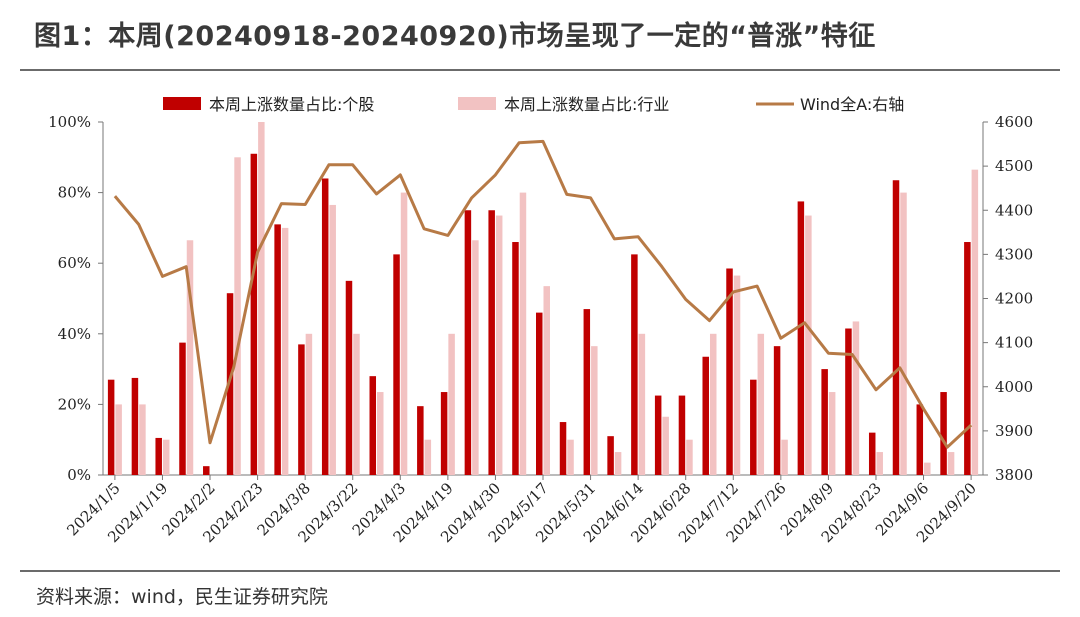  I want to click on right-tick-label: 4300, so click(1014, 254).